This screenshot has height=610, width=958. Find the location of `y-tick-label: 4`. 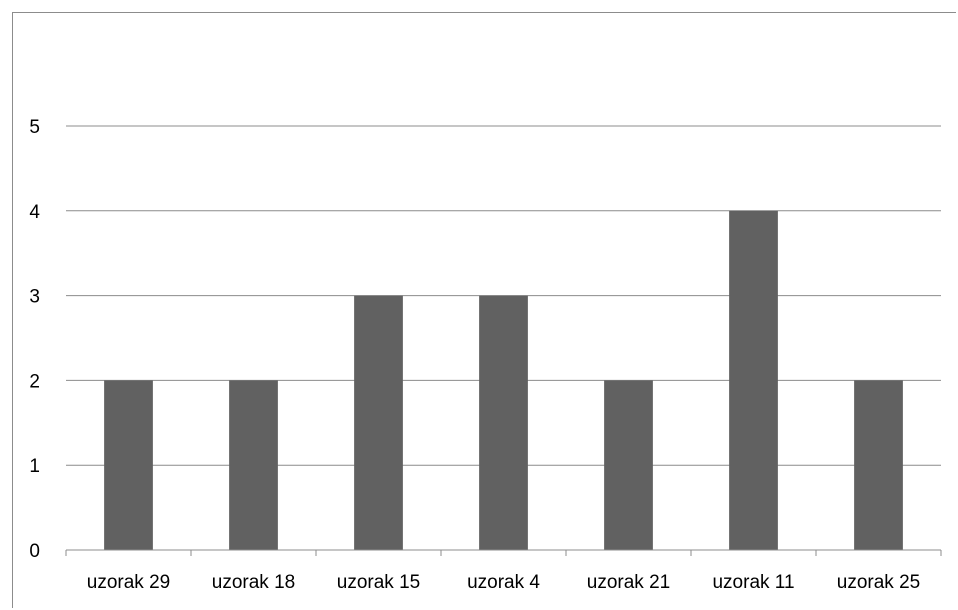

y-tick-label: 4 is located at coordinates (34, 212).